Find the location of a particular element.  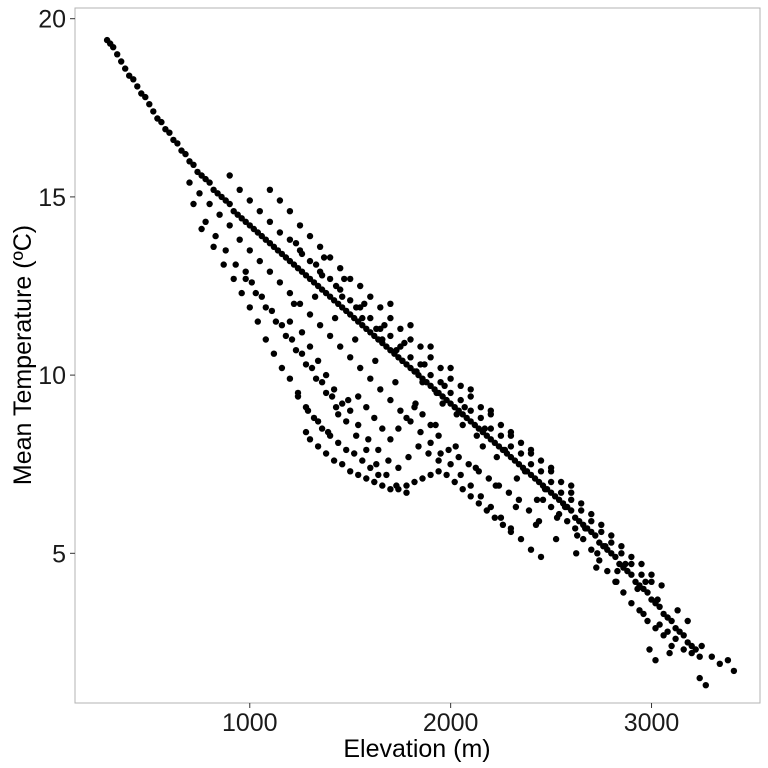

y-tick-label: 5 is located at coordinates (59, 554).